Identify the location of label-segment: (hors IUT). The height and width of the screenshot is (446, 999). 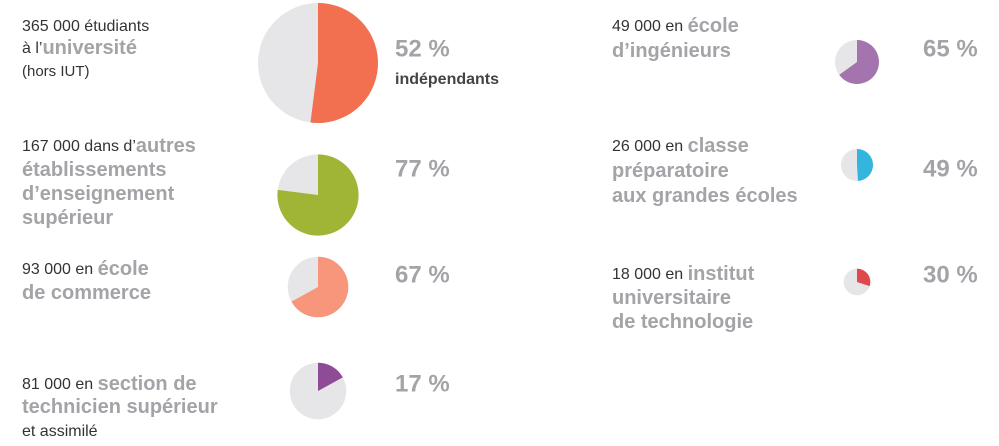
(56, 71).